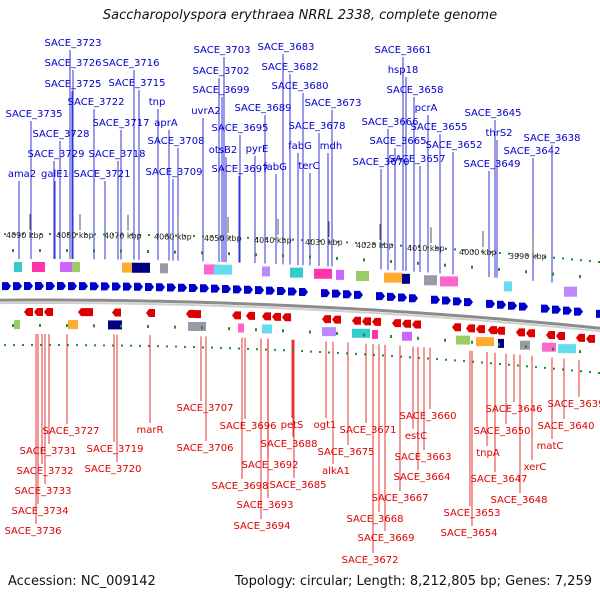  Describe the element at coordinates (150, 430) in the screenshot. I see `gene-label-reverse: marR` at that location.